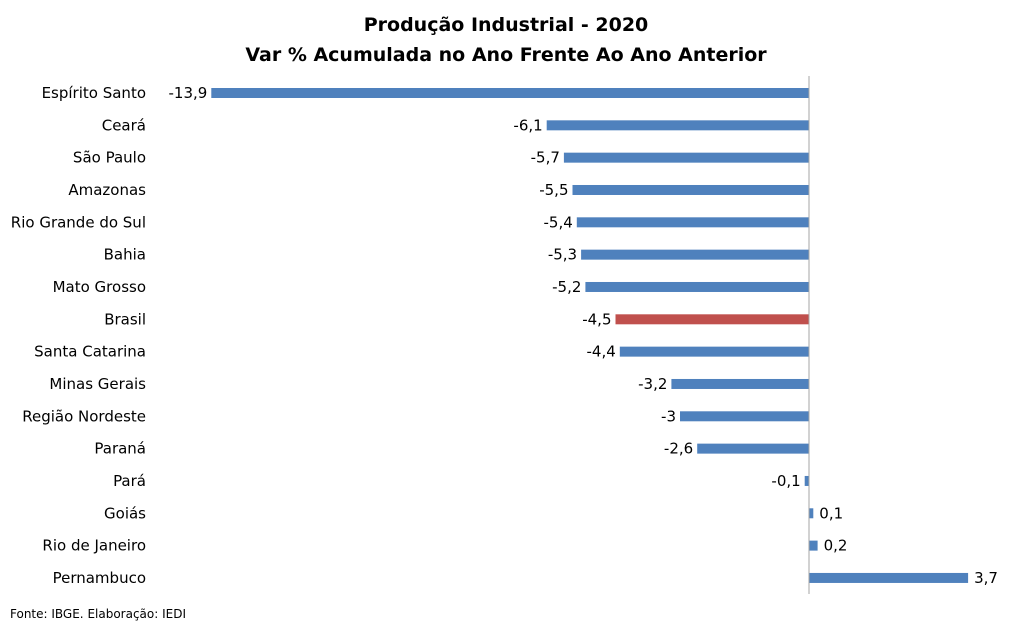 The image size is (1012, 632). I want to click on category-label: Mato Grosso, so click(99, 287).